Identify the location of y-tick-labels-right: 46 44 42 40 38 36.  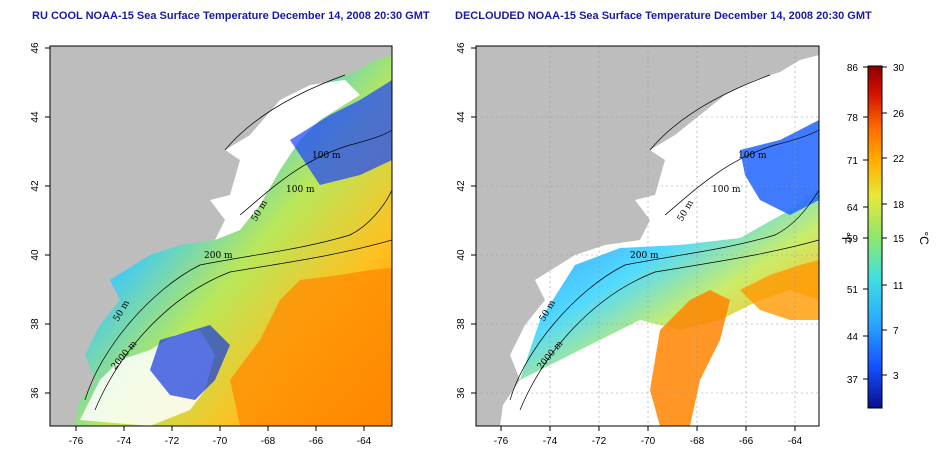
(461, 220).